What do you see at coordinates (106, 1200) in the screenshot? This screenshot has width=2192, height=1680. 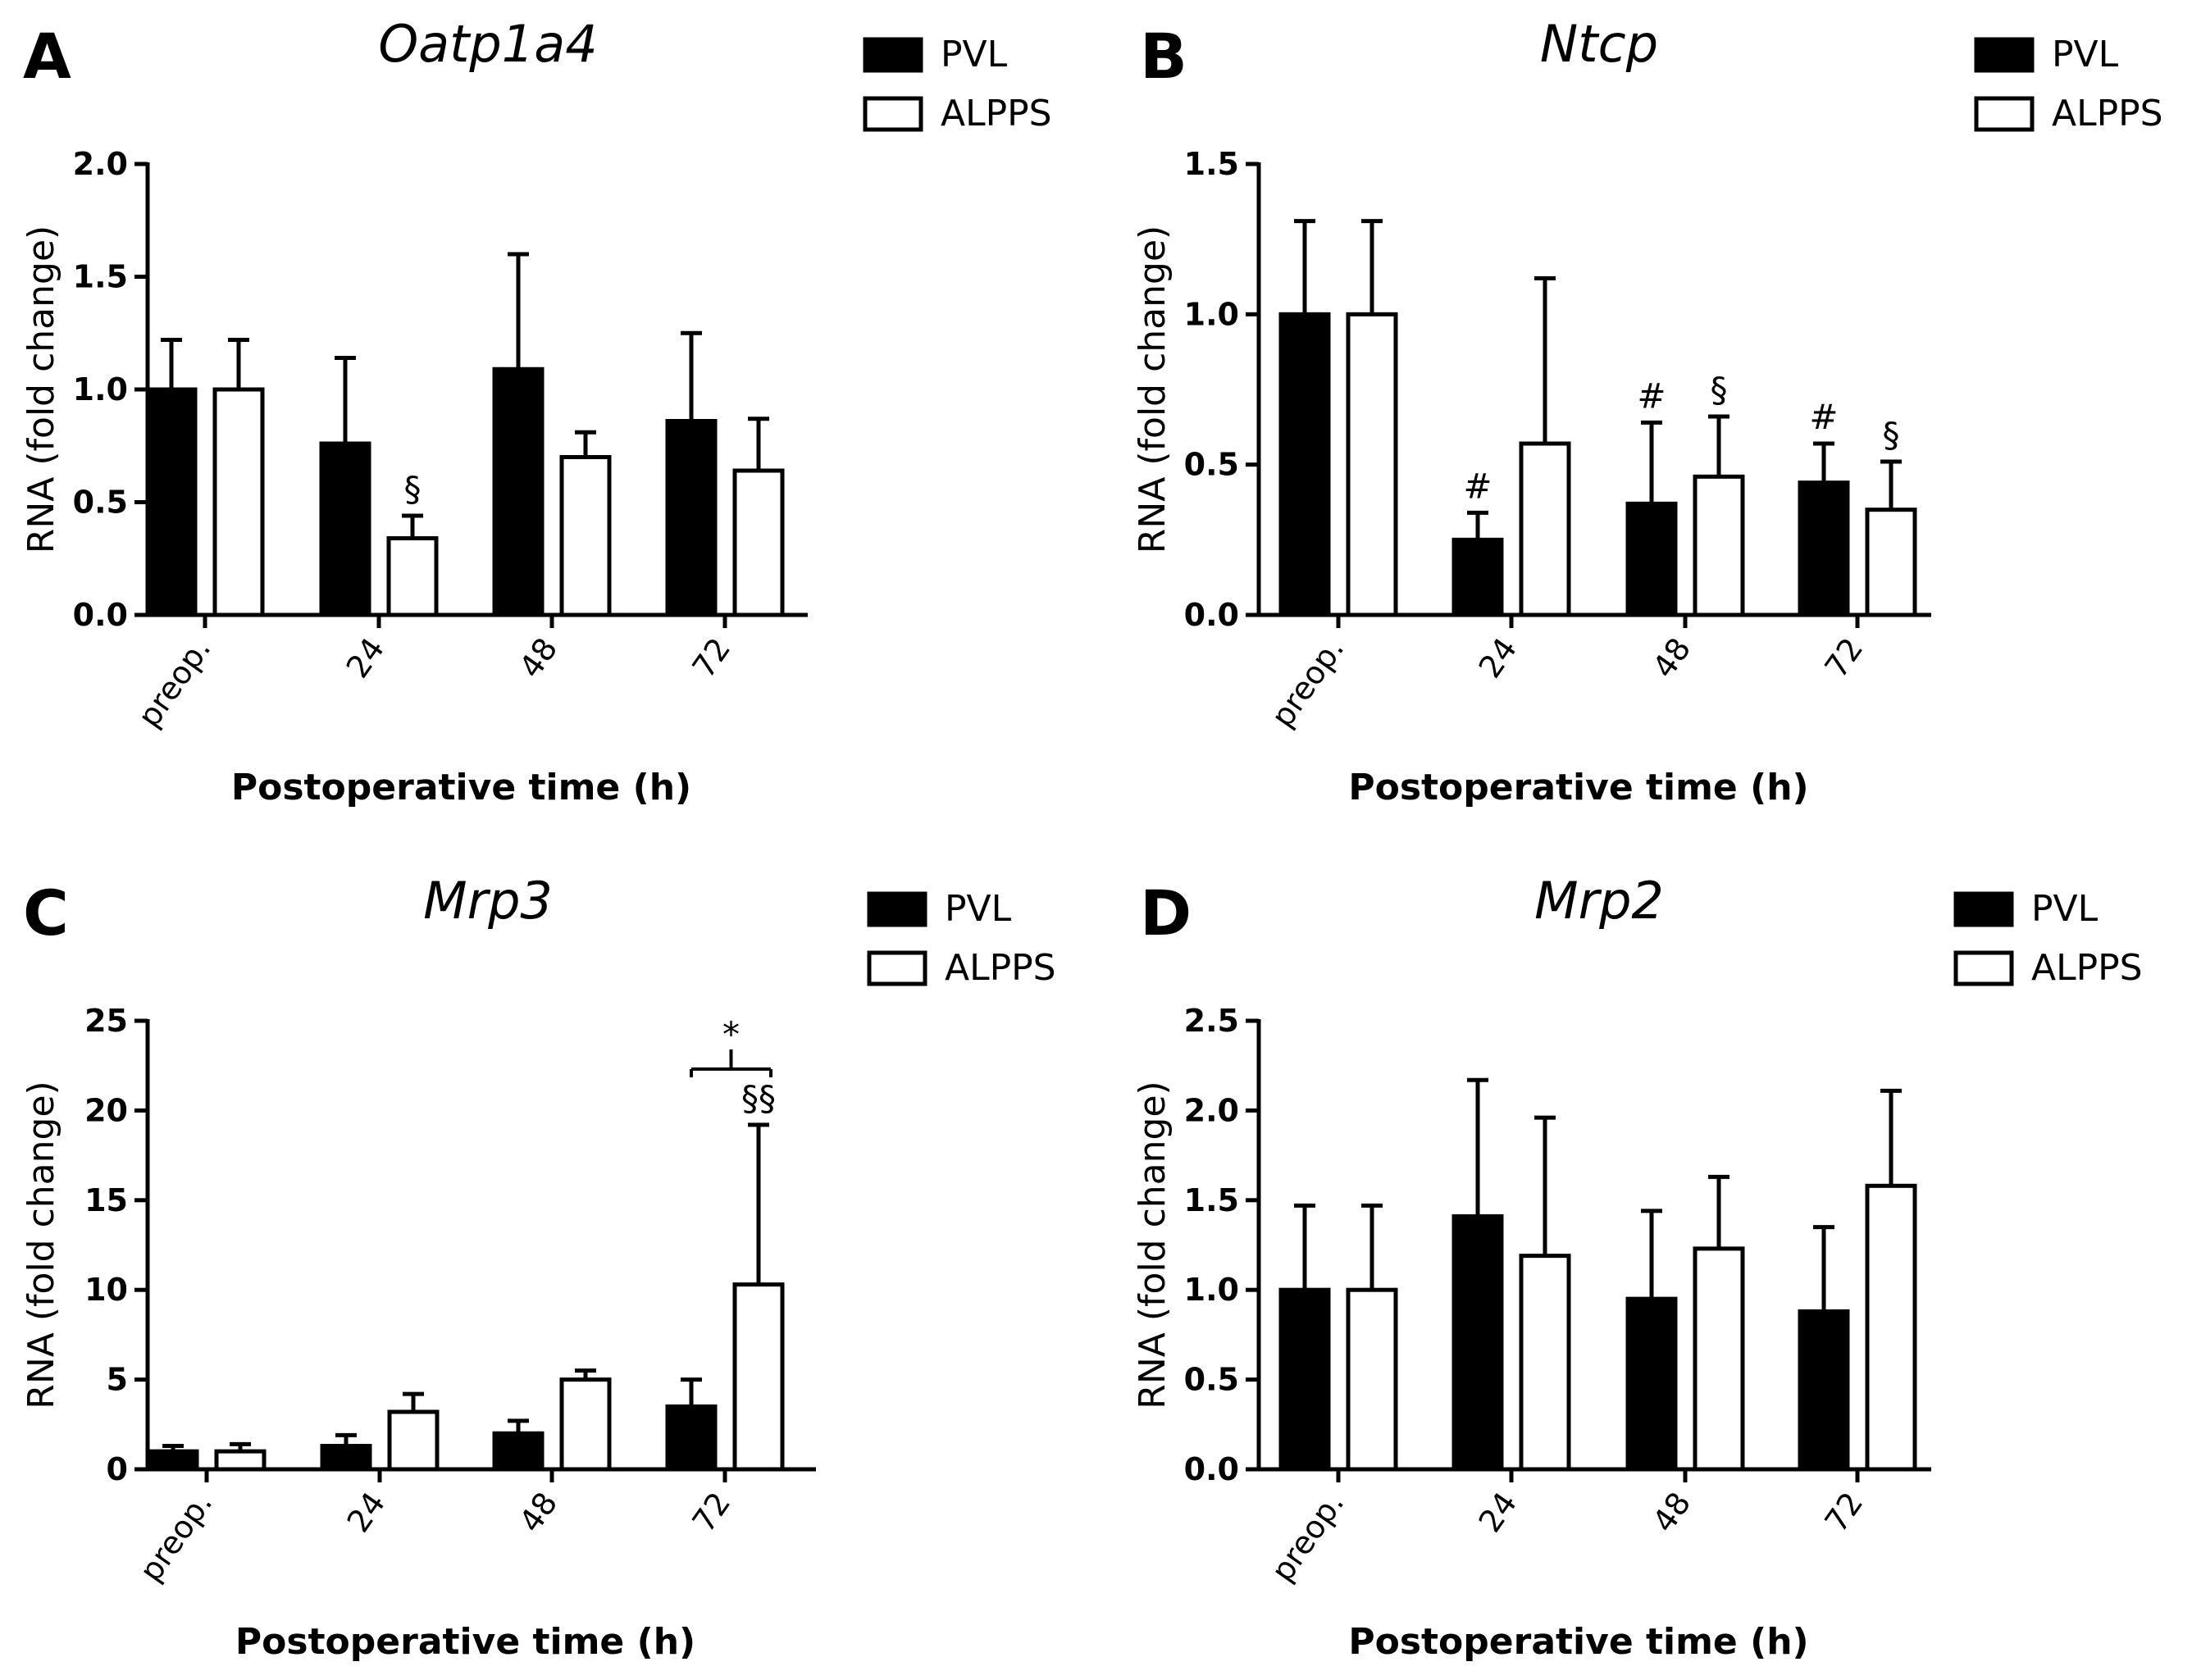 I see `y-tick-label: 15` at bounding box center [106, 1200].